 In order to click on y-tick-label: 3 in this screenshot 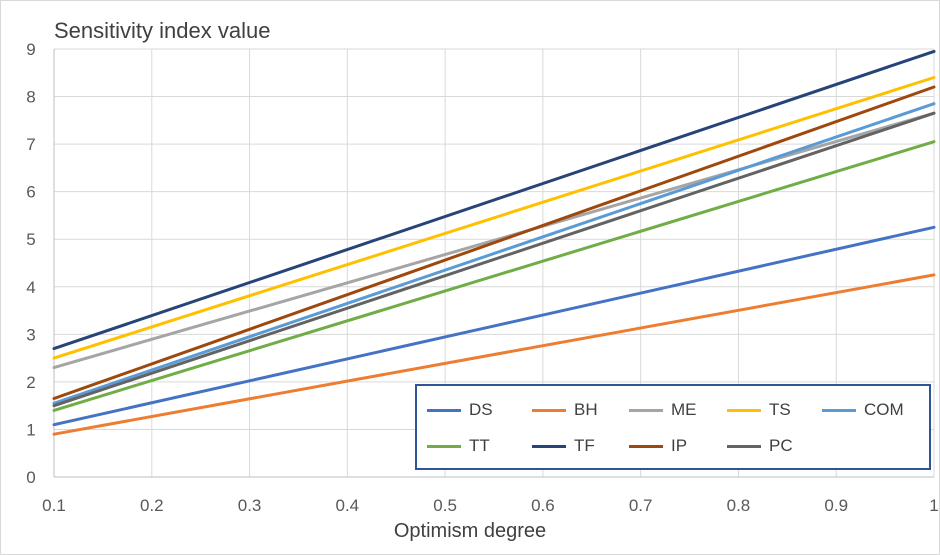, I will do `click(30, 334)`.